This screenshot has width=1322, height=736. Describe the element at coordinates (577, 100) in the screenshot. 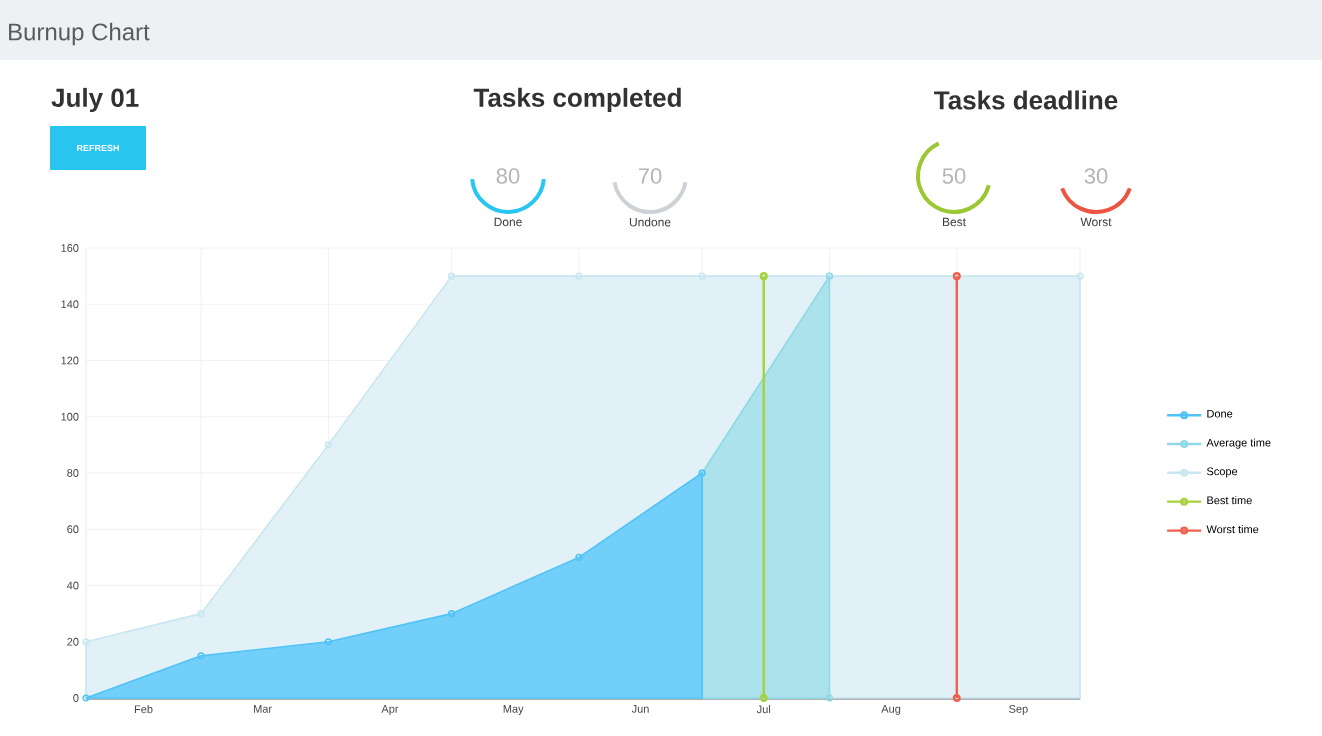

I see `text: Tasks completed` at that location.